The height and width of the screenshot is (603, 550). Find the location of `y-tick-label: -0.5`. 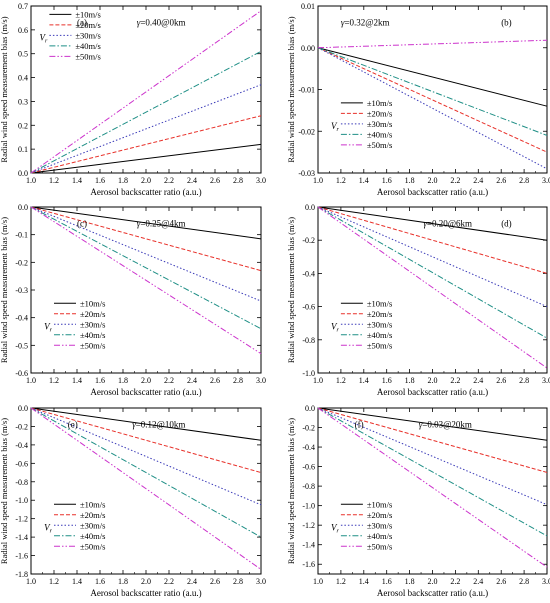

y-tick-label: -0.5 is located at coordinates (21, 345).